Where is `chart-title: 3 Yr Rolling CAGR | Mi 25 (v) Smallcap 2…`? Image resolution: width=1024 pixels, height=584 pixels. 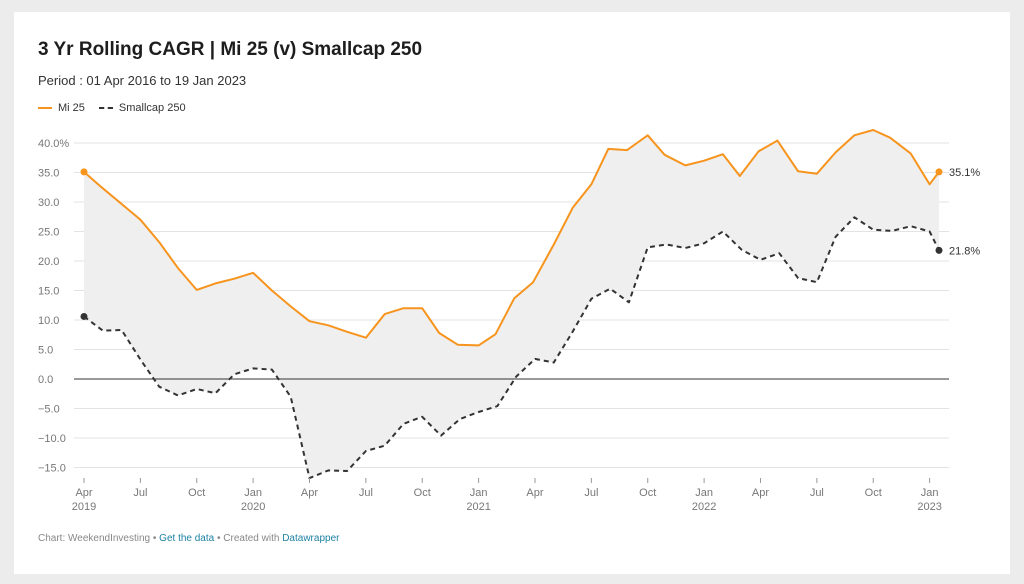 chart-title: 3 Yr Rolling CAGR | Mi 25 (v) Smallcap 2… is located at coordinates (230, 49).